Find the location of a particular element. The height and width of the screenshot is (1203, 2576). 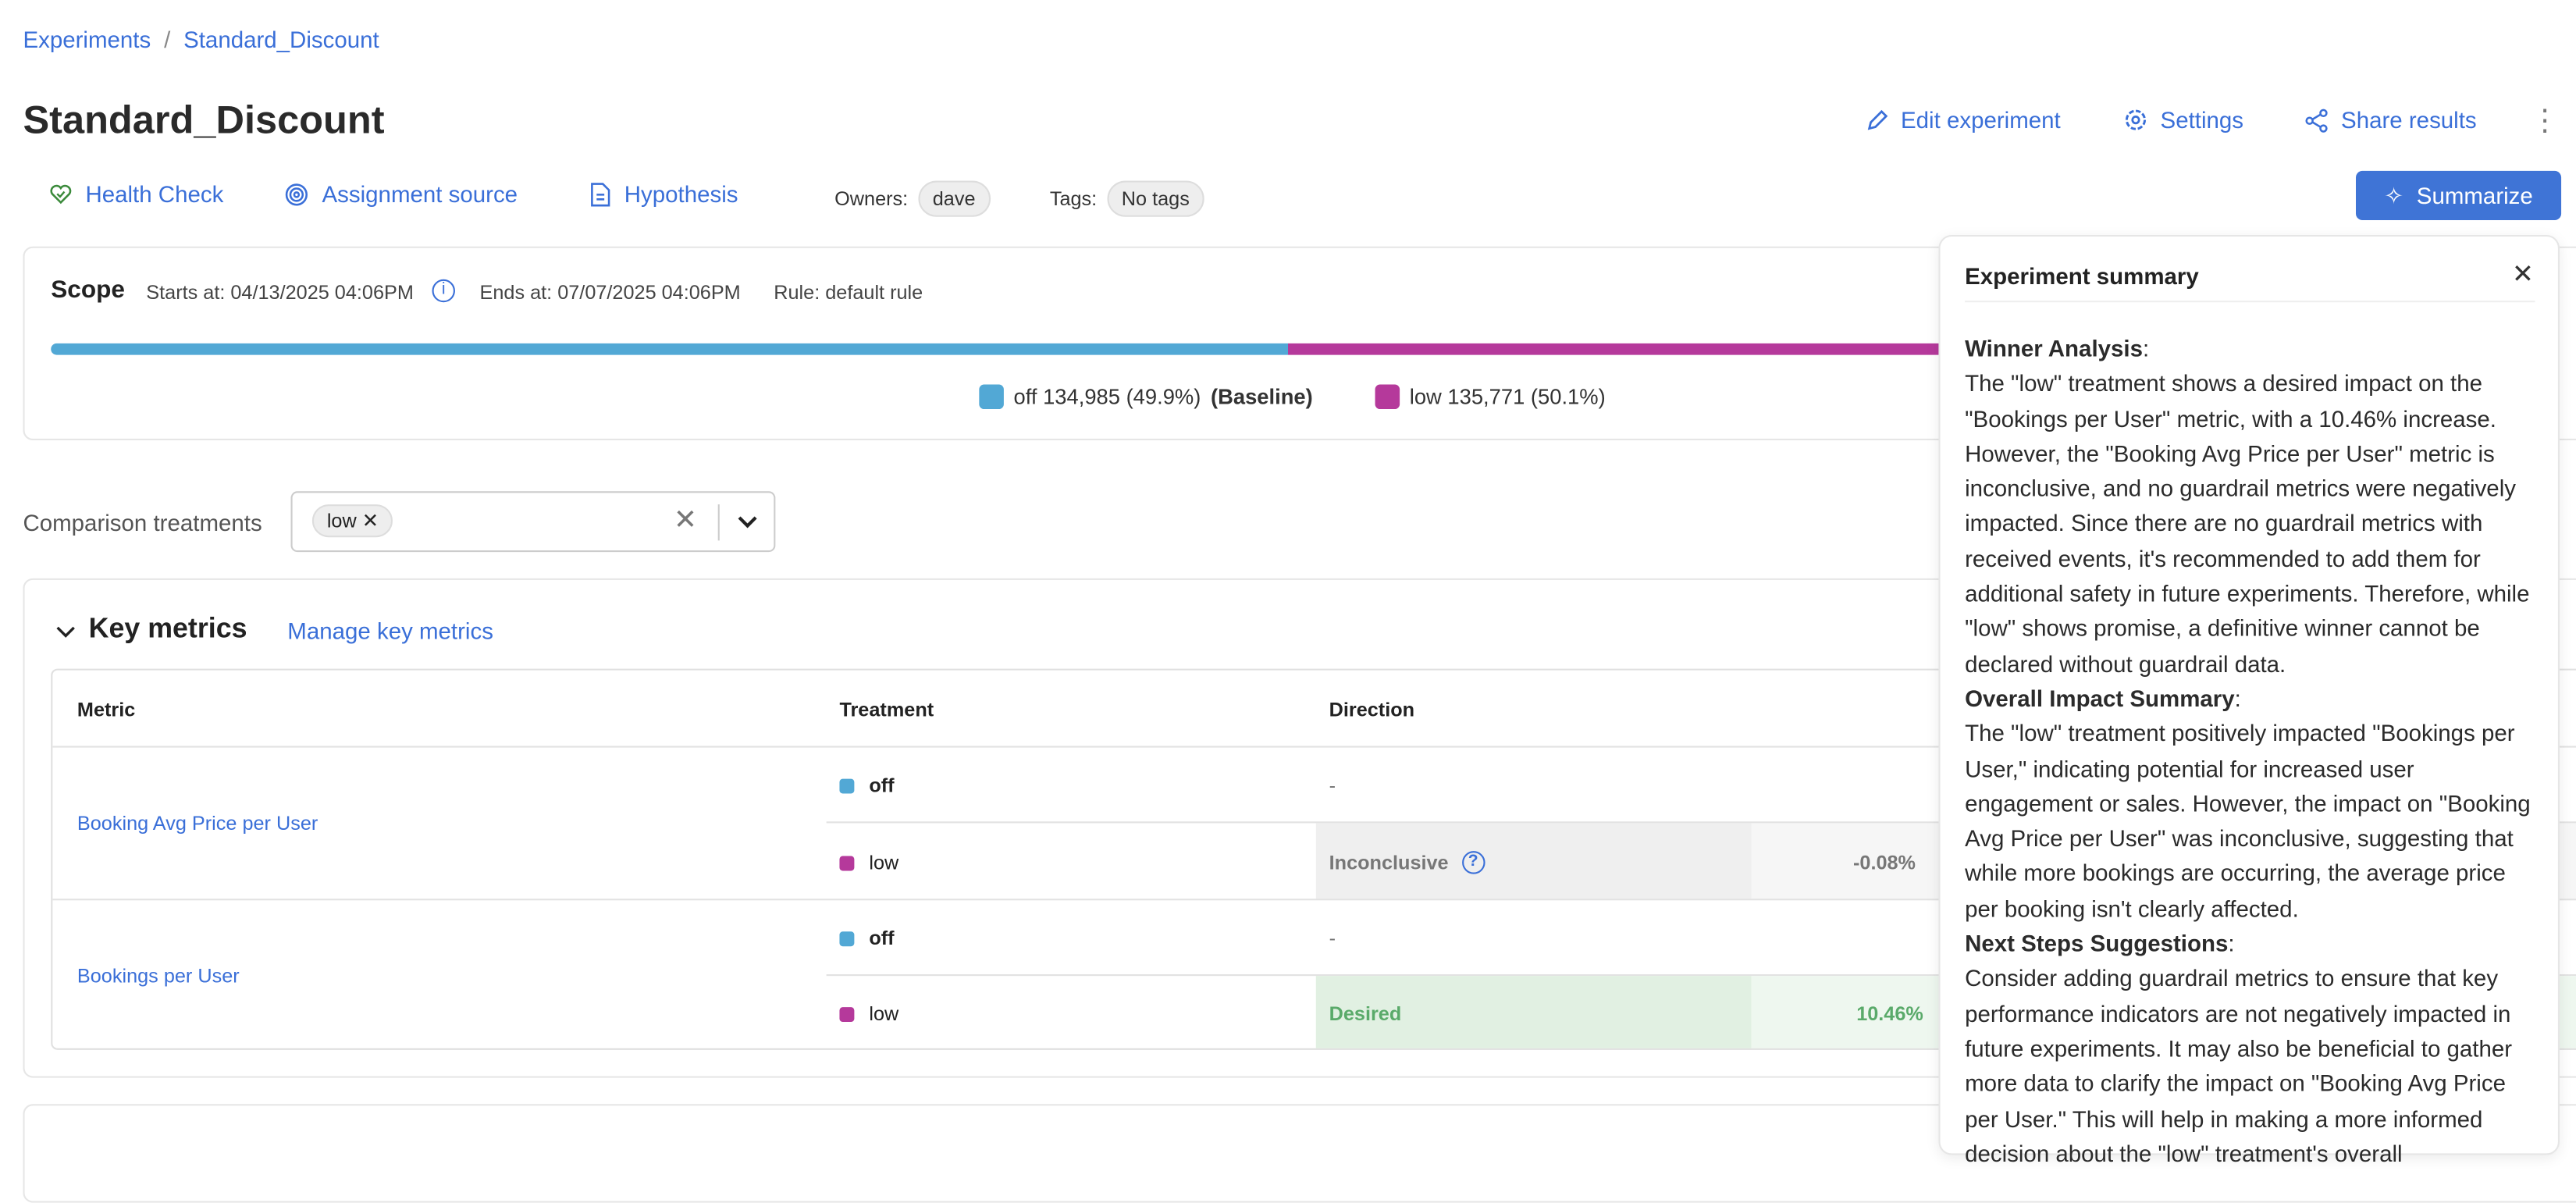

health-check-label: Health Check is located at coordinates (154, 194).